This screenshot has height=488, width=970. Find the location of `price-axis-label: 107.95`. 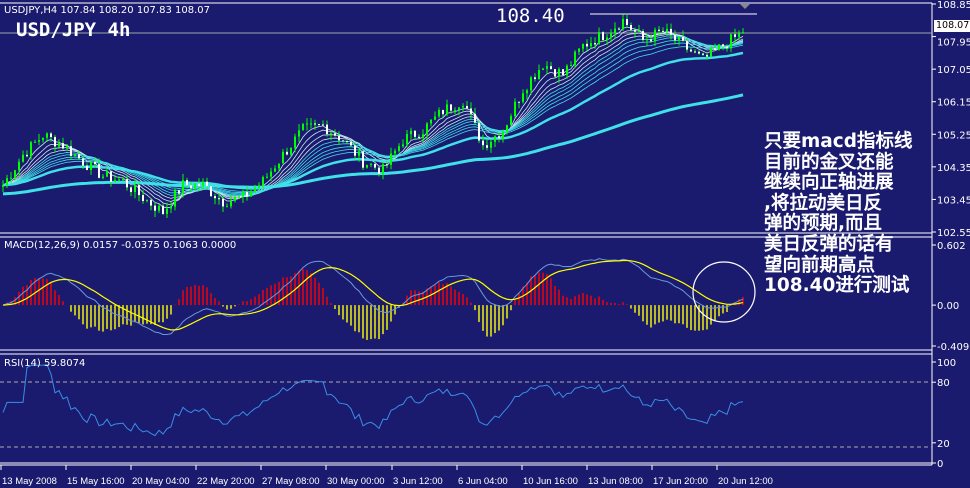

price-axis-label: 107.95 is located at coordinates (953, 43).